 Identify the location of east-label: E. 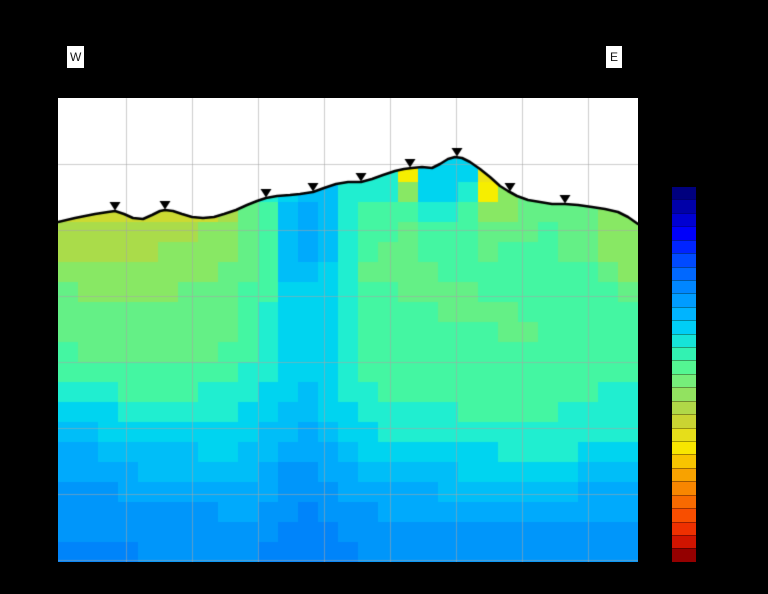
(614, 57).